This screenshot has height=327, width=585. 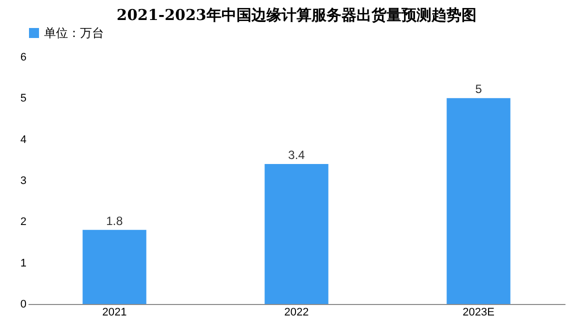 What do you see at coordinates (478, 312) in the screenshot?
I see `x-tick-label: 2023E` at bounding box center [478, 312].